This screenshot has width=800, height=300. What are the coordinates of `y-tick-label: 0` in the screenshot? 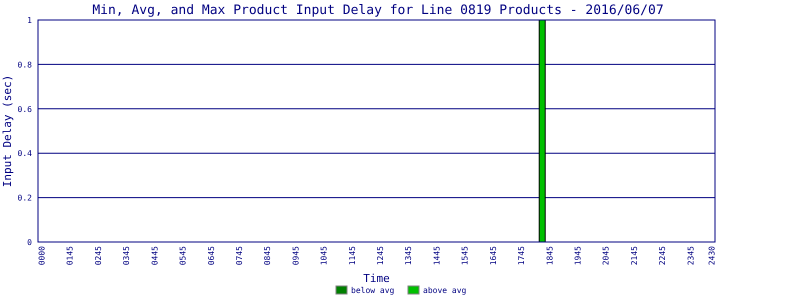 It's located at (29, 242).